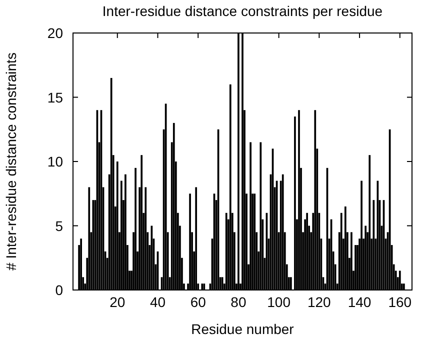 This screenshot has width=424, height=344. Describe the element at coordinates (238, 302) in the screenshot. I see `x-tick-label: 80` at that location.